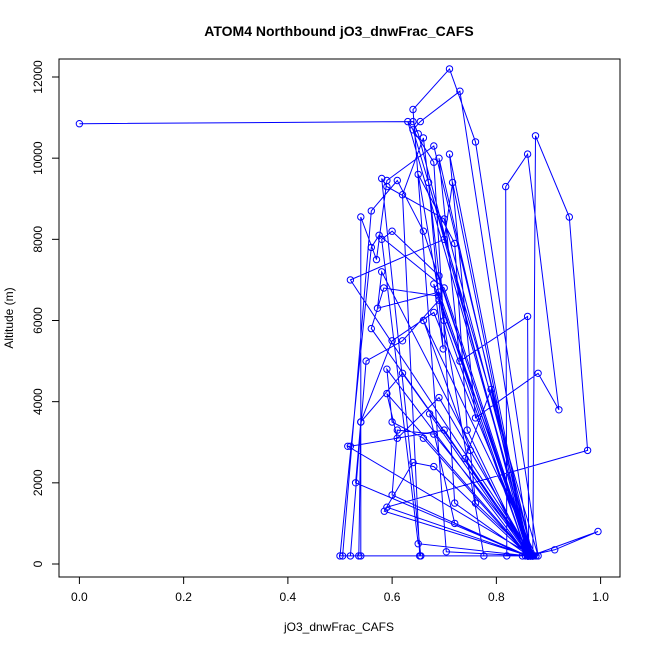  I want to click on x-tick-label: 1.0, so click(600, 597).